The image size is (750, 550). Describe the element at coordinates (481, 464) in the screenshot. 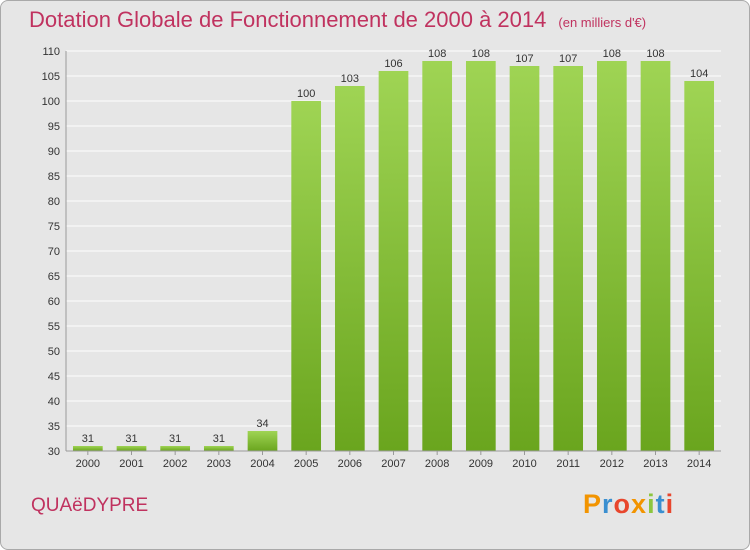

I see `x-tick-label-2009: 2009` at that location.